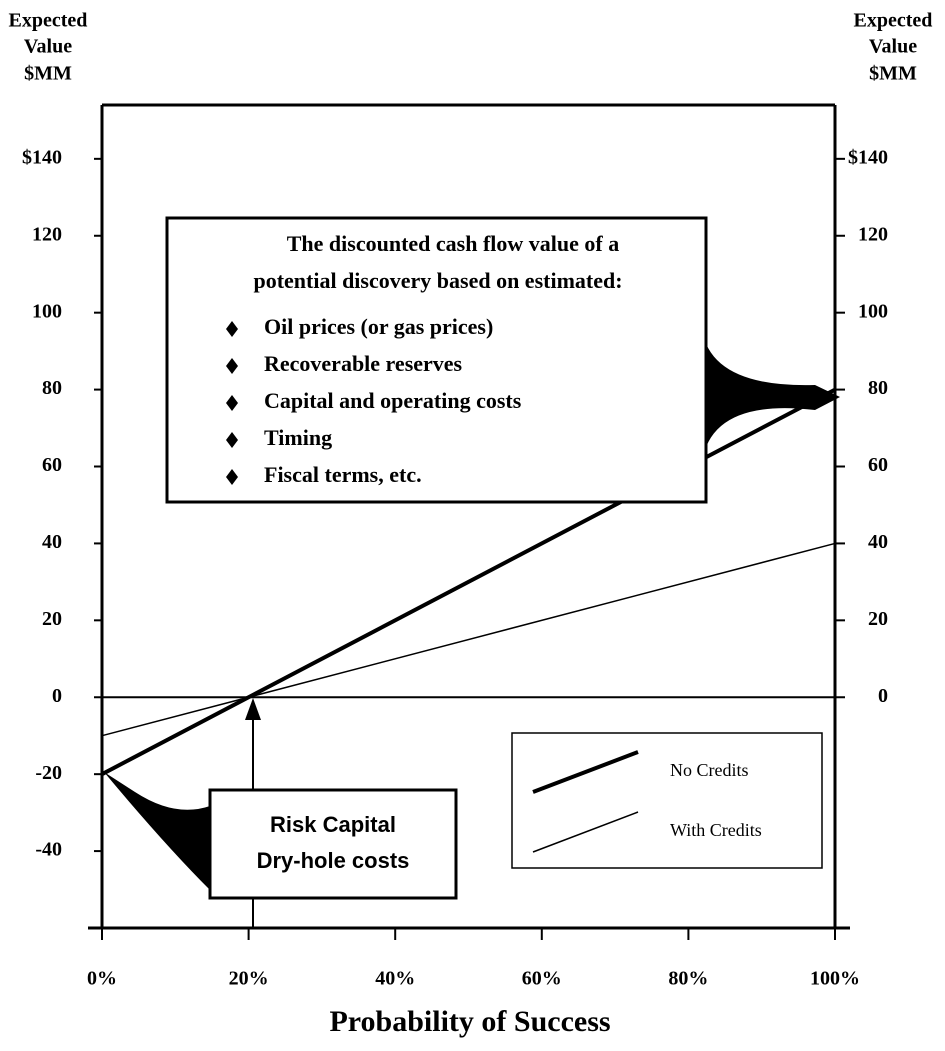 The image size is (945, 1051). I want to click on y2-tick-label: 20, so click(878, 619).